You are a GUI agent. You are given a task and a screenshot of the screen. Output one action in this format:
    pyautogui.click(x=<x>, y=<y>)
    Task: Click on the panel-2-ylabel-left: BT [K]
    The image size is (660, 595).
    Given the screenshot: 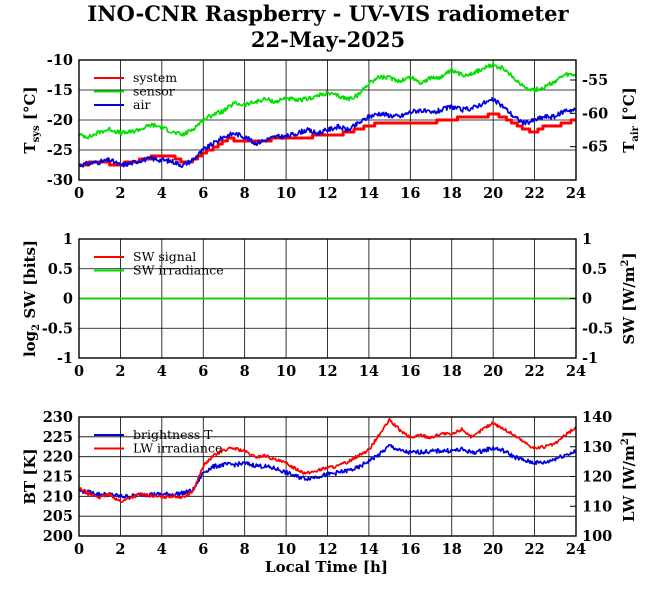 What is the action you would take?
    pyautogui.click(x=30, y=476)
    